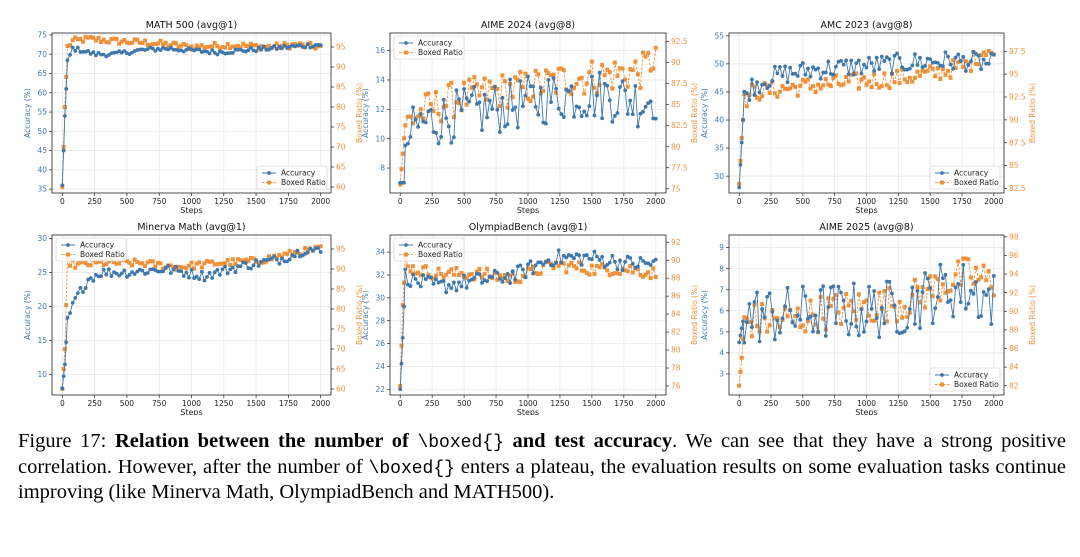 Image resolution: width=1080 pixels, height=557 pixels. Describe the element at coordinates (380, 275) in the screenshot. I see `y-tick-label: 32` at that location.